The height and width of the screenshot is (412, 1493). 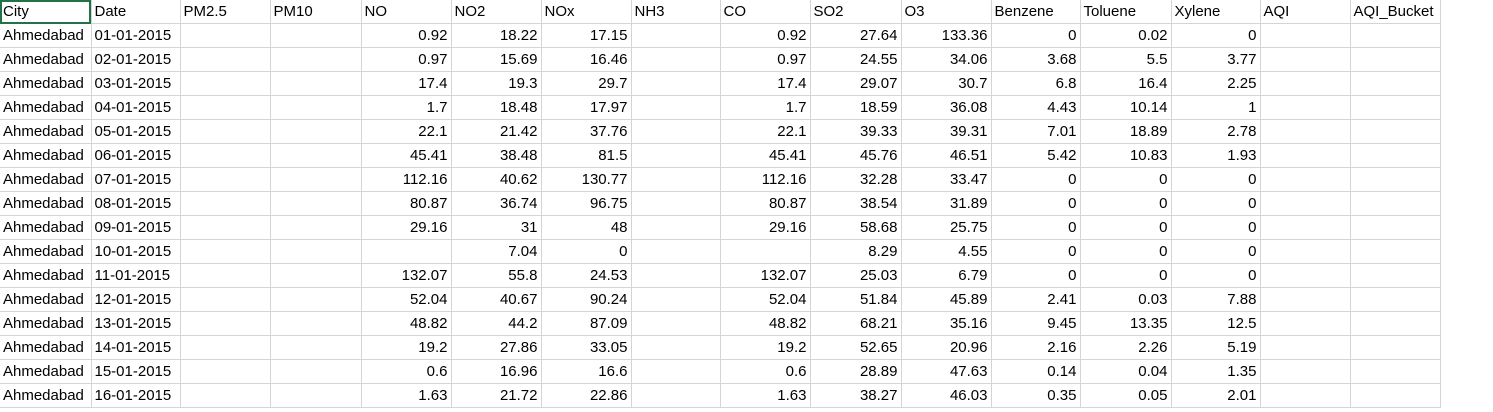 What do you see at coordinates (496, 203) in the screenshot?
I see `cell-no2: 36.74` at bounding box center [496, 203].